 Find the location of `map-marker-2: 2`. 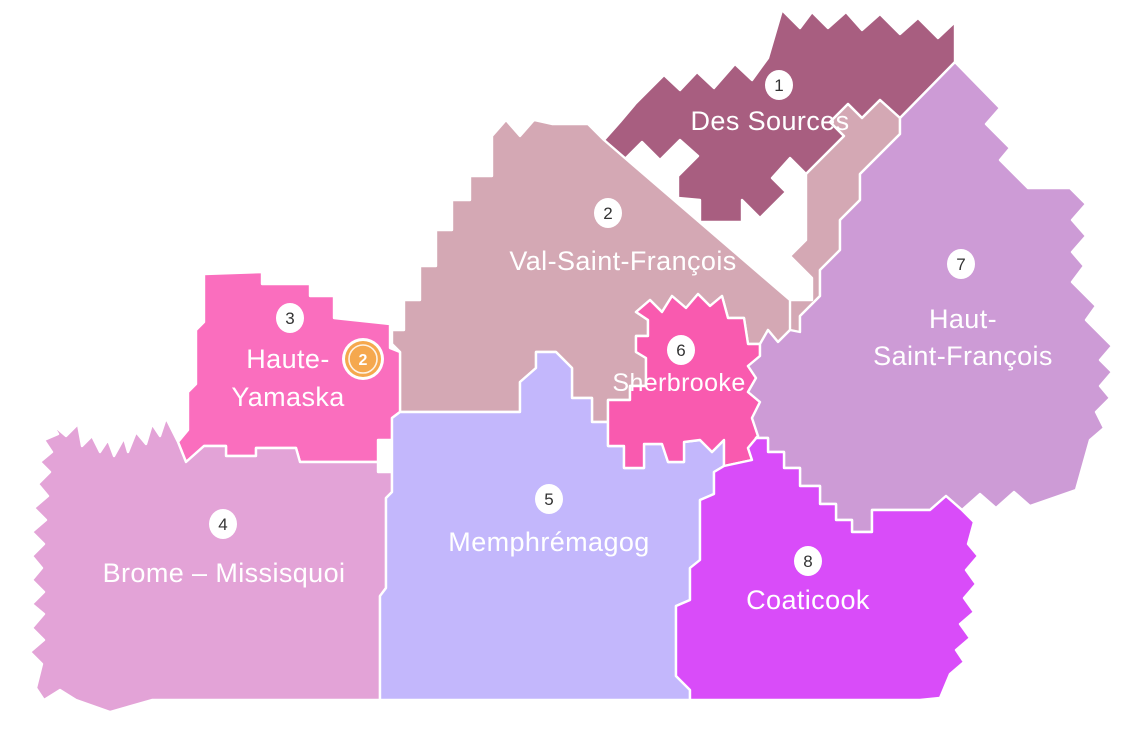

map-marker-2: 2 is located at coordinates (363, 359).